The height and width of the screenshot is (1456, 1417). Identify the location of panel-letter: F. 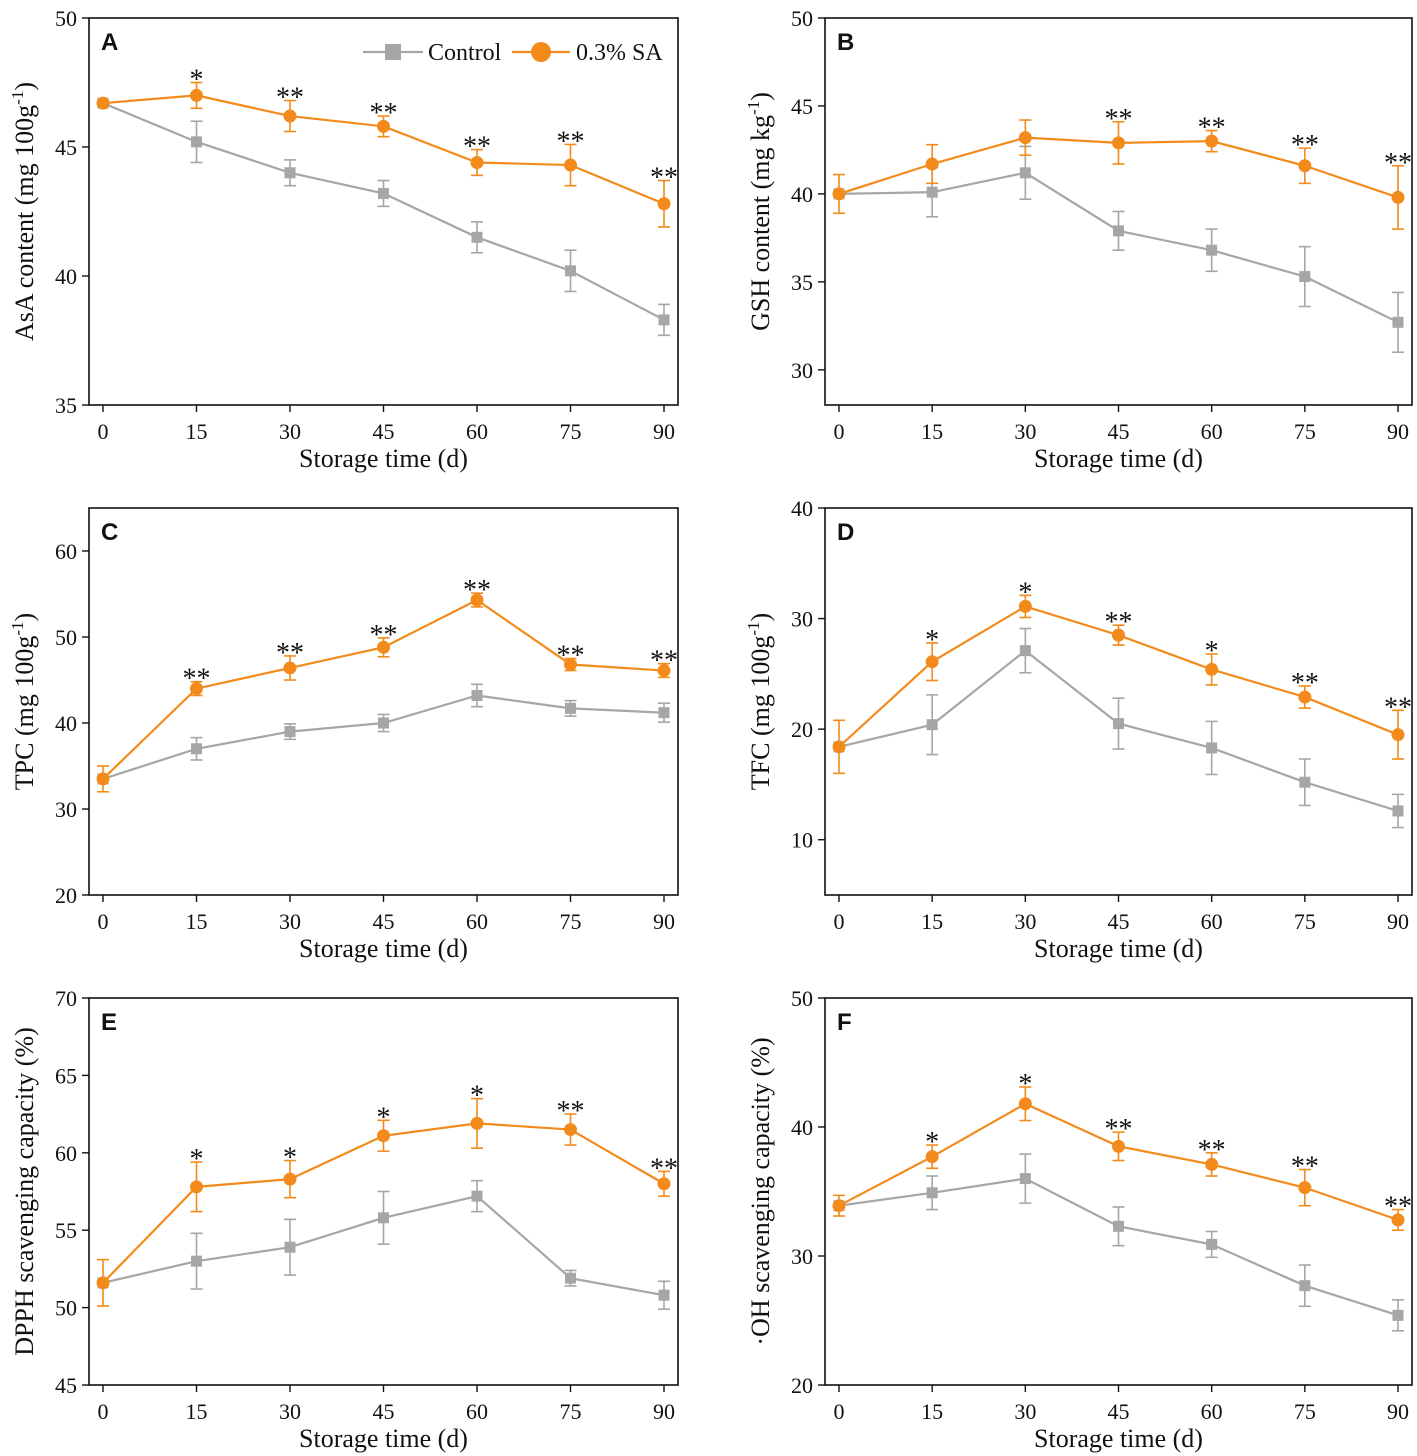
(844, 1022).